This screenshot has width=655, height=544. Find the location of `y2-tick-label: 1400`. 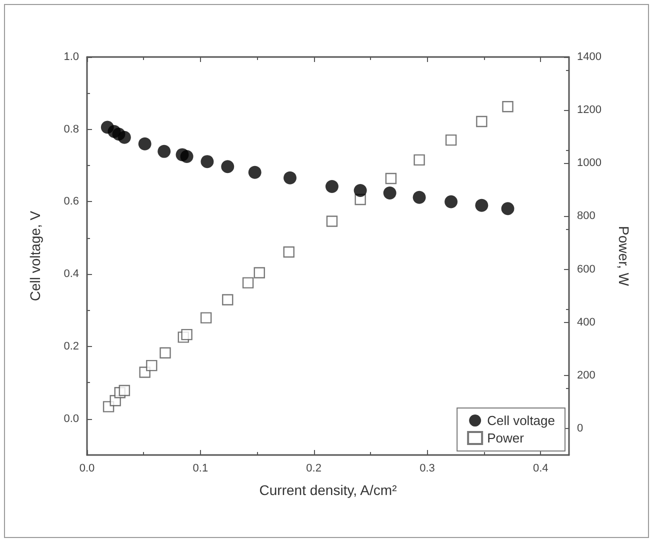

y2-tick-label: 1400 is located at coordinates (589, 57).